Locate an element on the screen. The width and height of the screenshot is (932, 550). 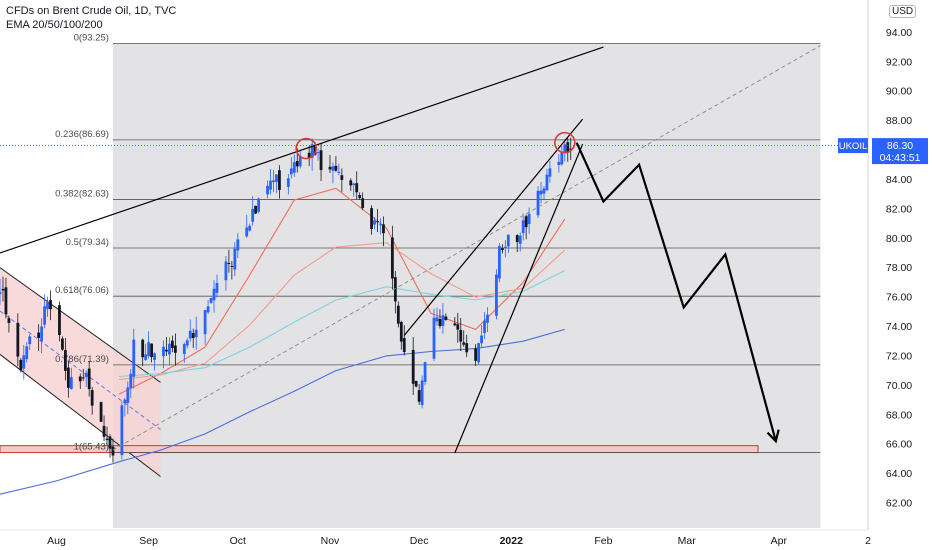
price-axis-bg is located at coordinates (900, 275).